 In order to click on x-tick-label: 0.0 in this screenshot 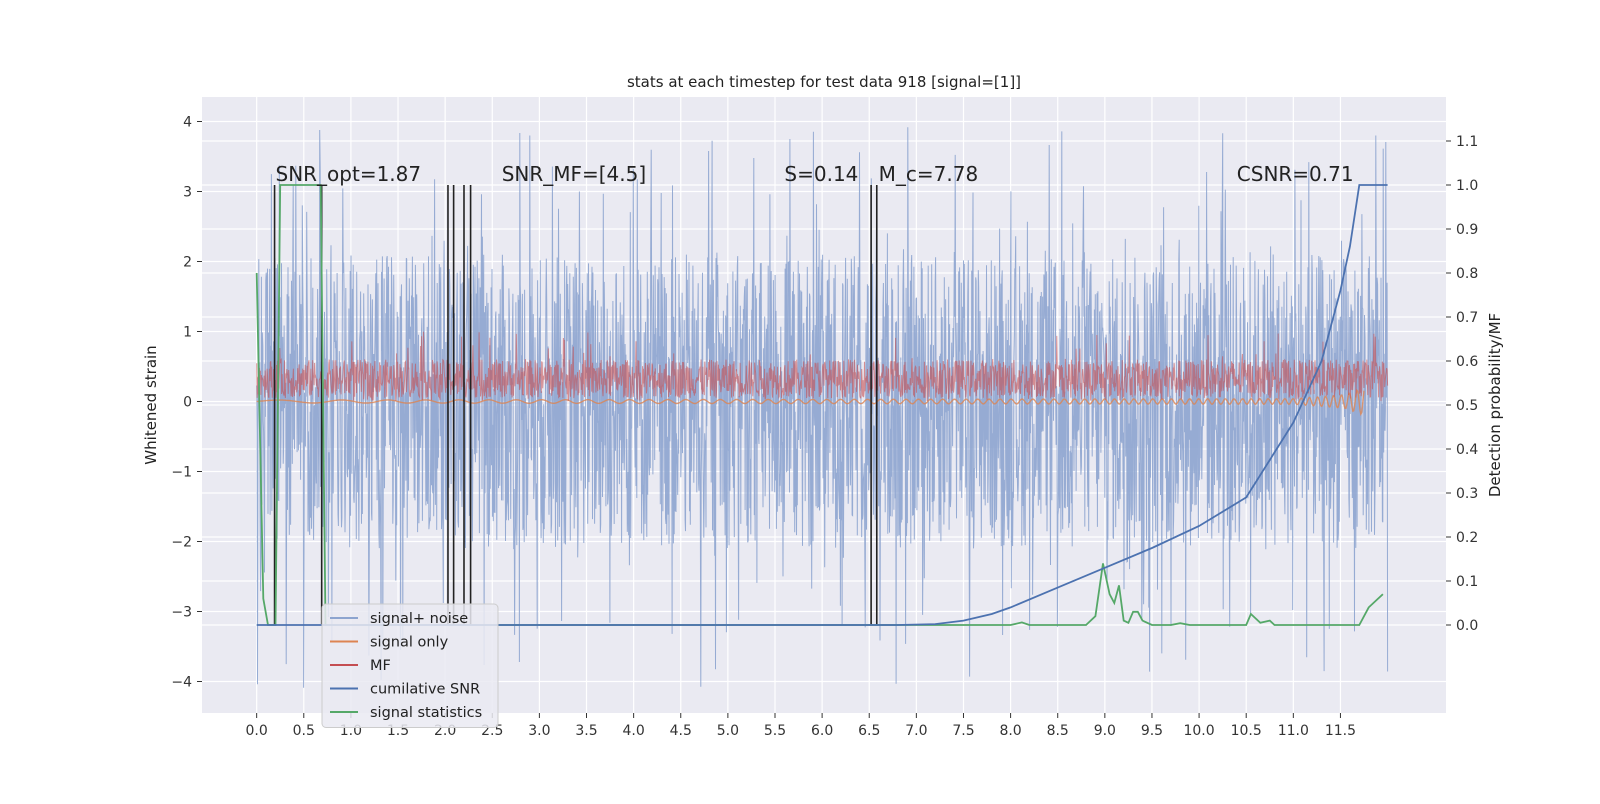, I will do `click(257, 731)`.